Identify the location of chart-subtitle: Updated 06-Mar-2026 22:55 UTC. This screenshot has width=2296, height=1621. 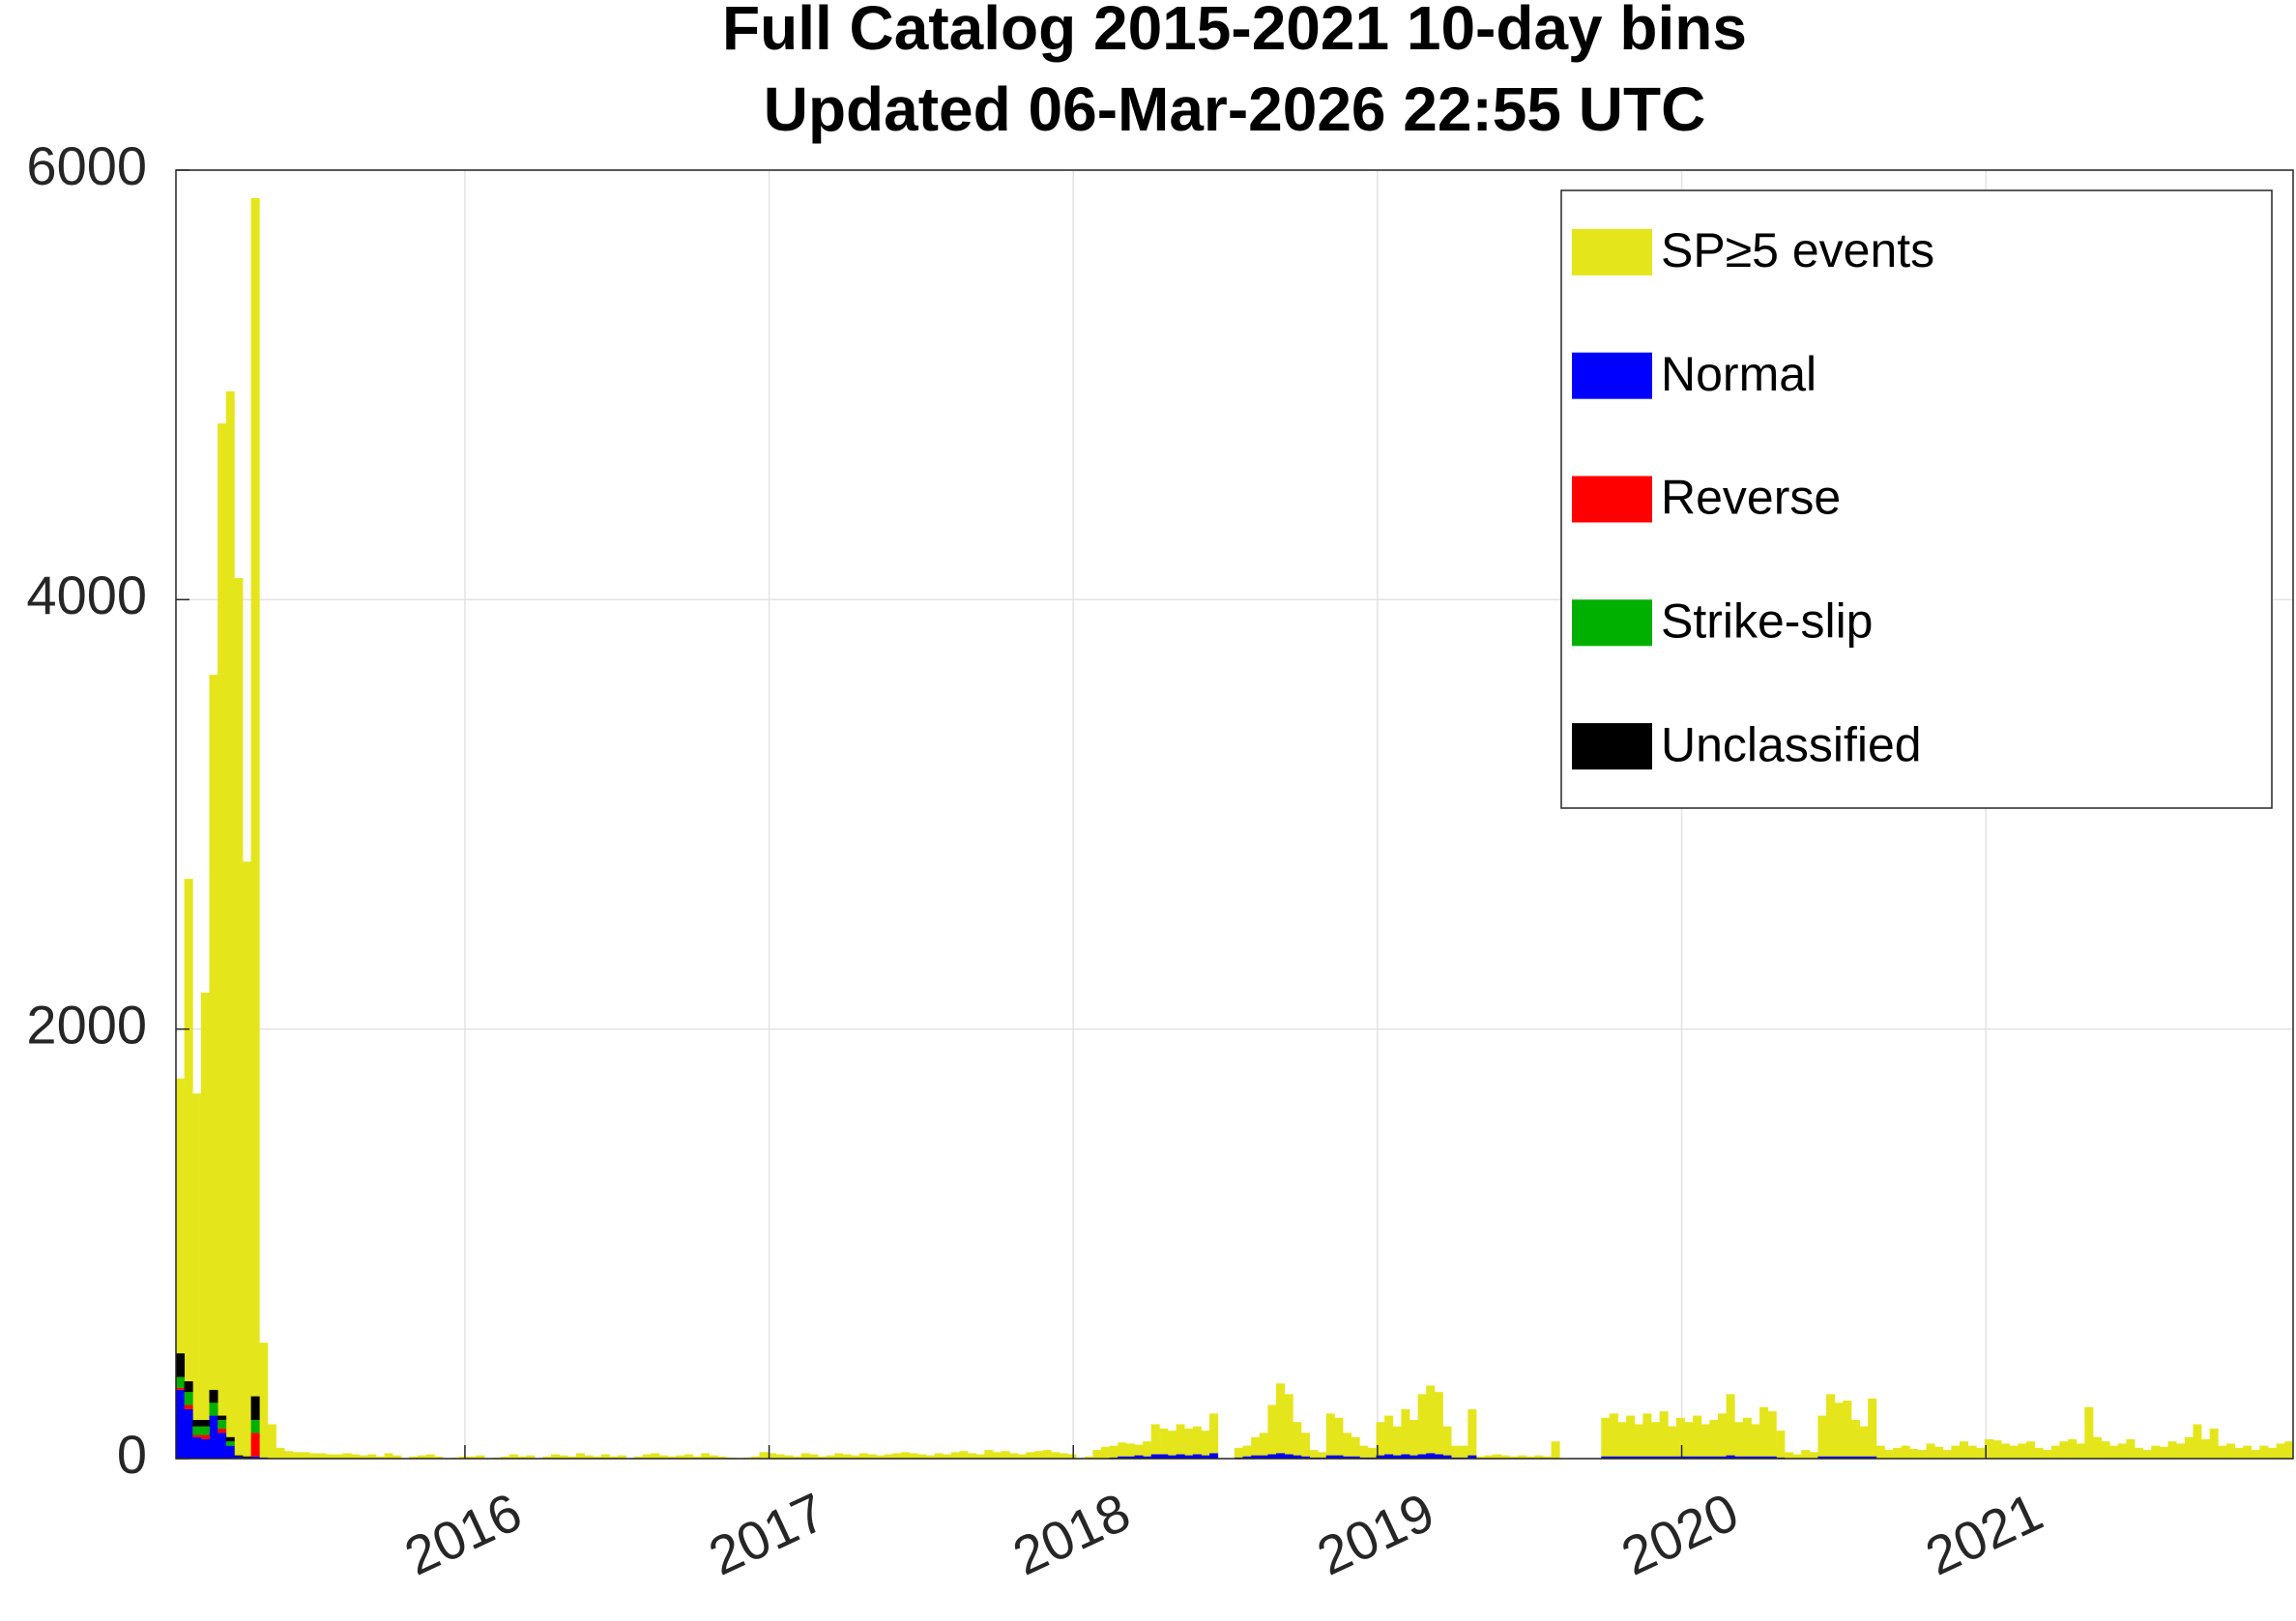
(1235, 109).